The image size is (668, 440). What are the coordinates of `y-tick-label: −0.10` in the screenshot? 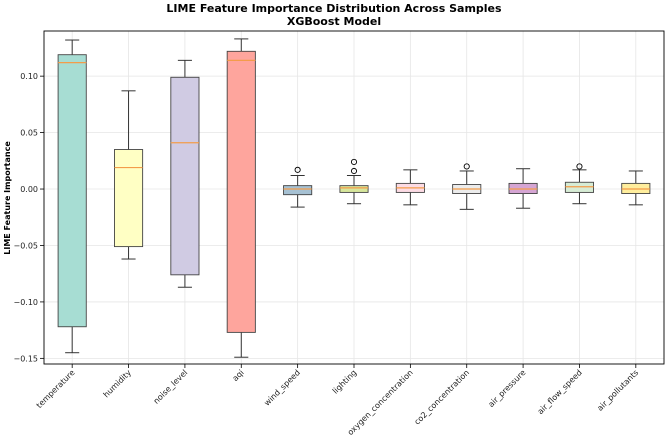 It's located at (25, 302).